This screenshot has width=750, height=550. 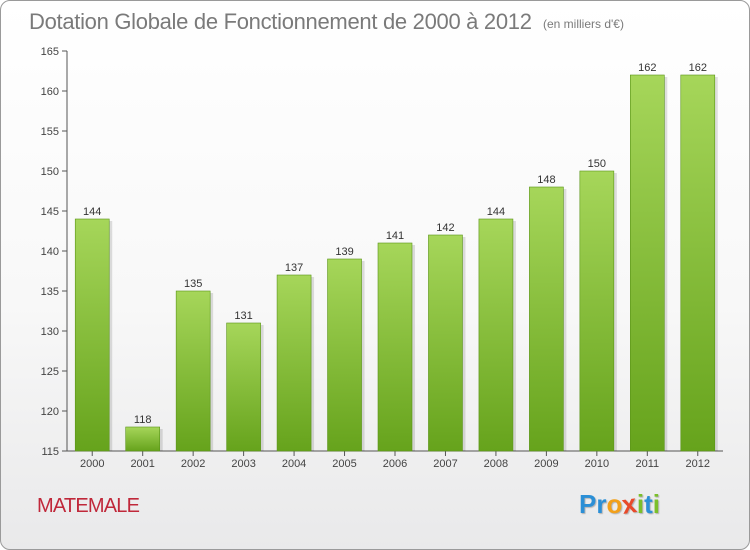 I want to click on value-label: 142, so click(x=445, y=228).